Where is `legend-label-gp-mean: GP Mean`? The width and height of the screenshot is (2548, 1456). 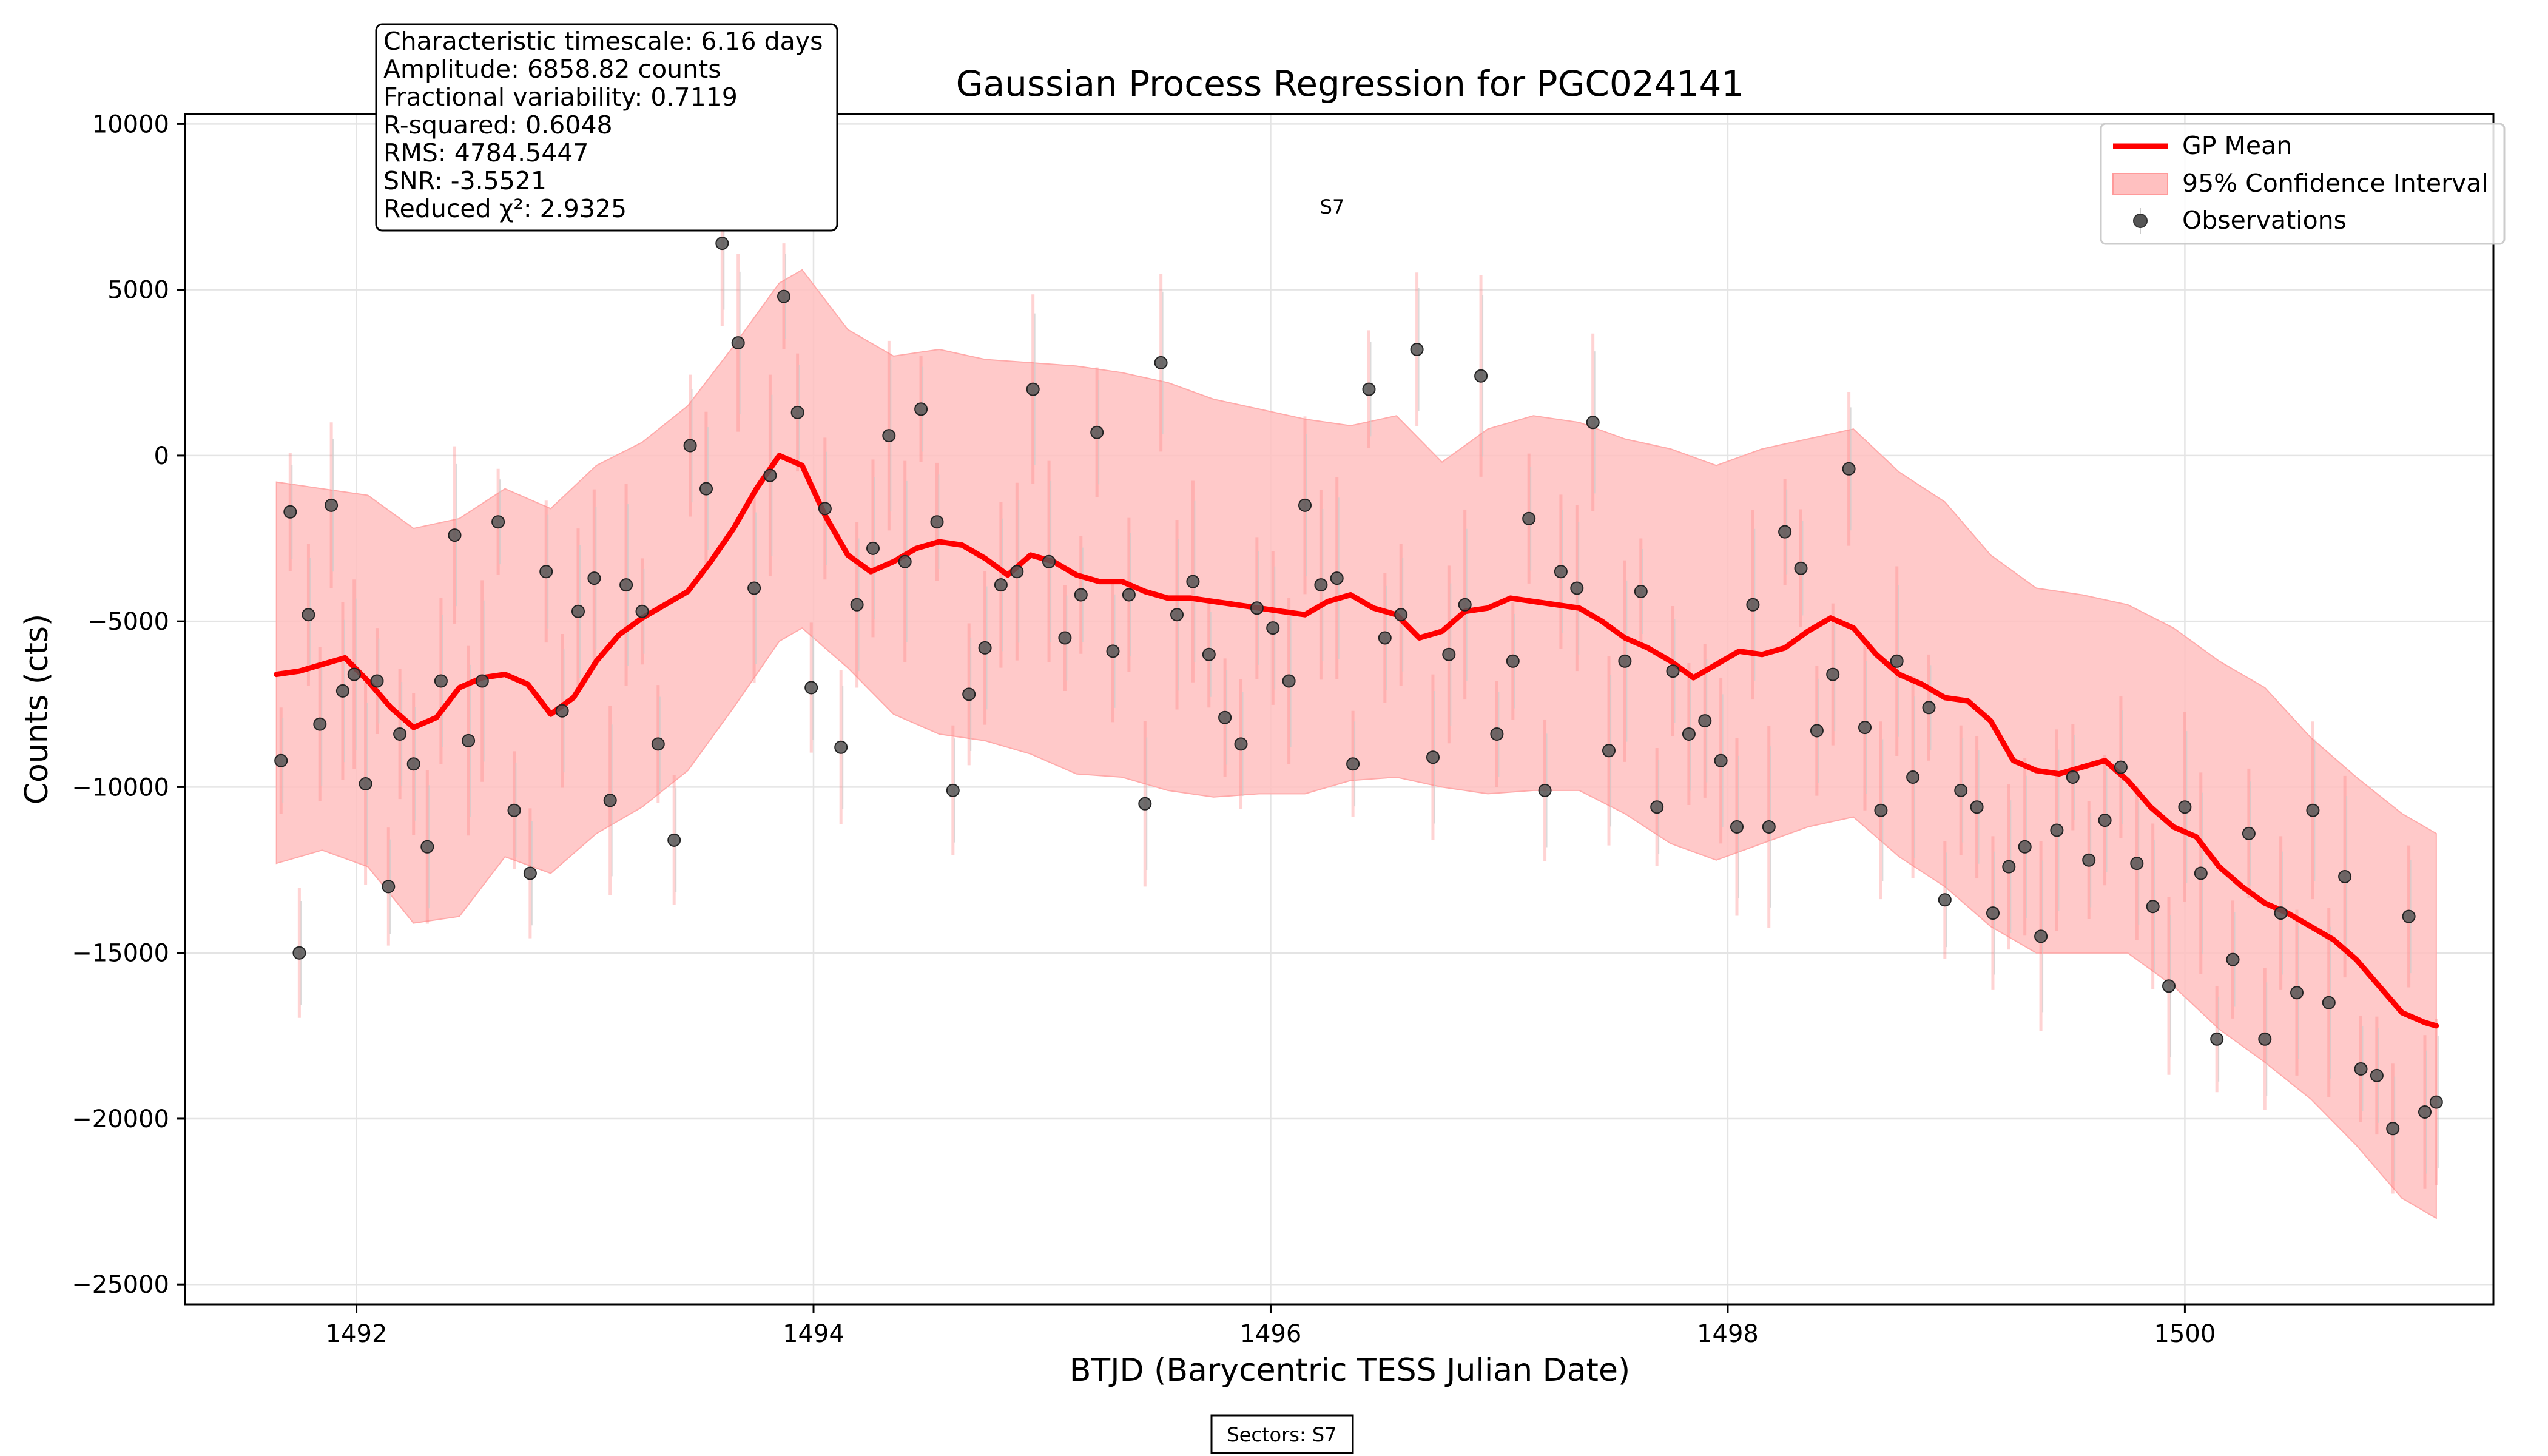
legend-label-gp-mean: GP Mean is located at coordinates (2237, 145).